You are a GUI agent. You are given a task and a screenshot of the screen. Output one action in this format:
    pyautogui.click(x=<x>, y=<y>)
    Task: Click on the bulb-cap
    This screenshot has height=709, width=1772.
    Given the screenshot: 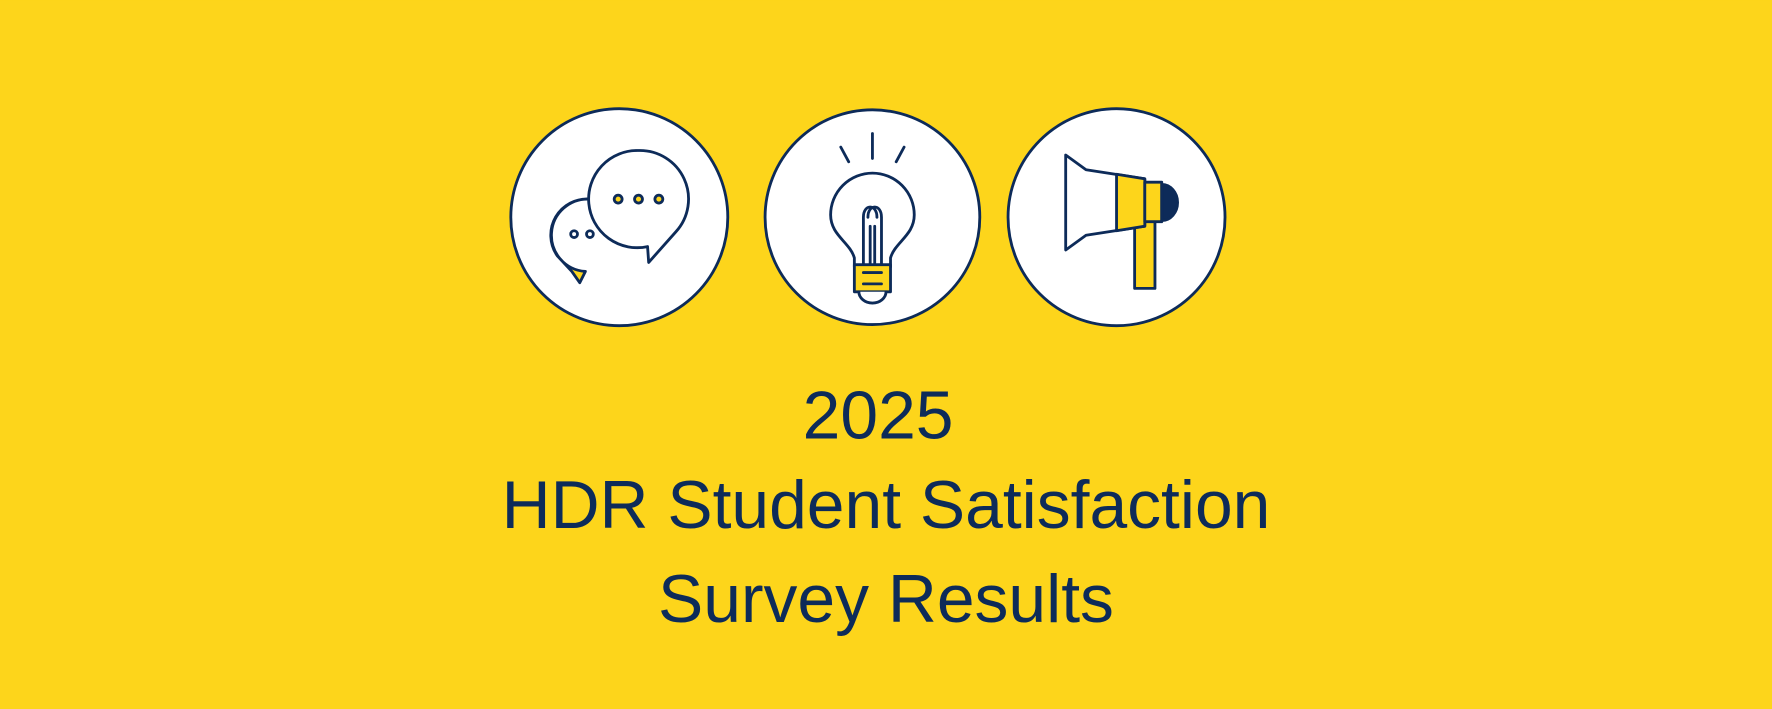 What is the action you would take?
    pyautogui.click(x=872, y=297)
    